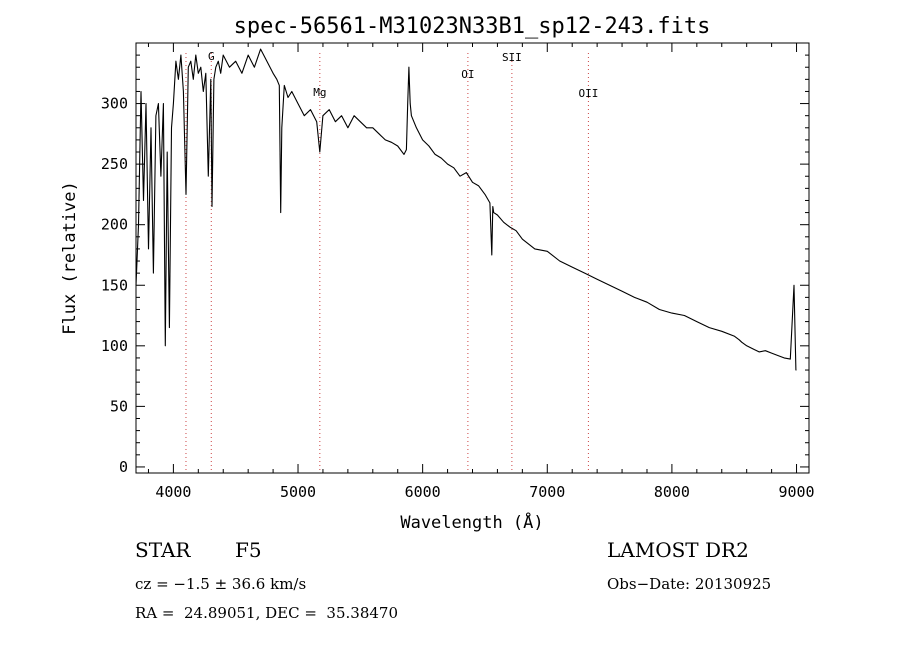  What do you see at coordinates (512, 57) in the screenshot?
I see `line-annotation: SII` at bounding box center [512, 57].